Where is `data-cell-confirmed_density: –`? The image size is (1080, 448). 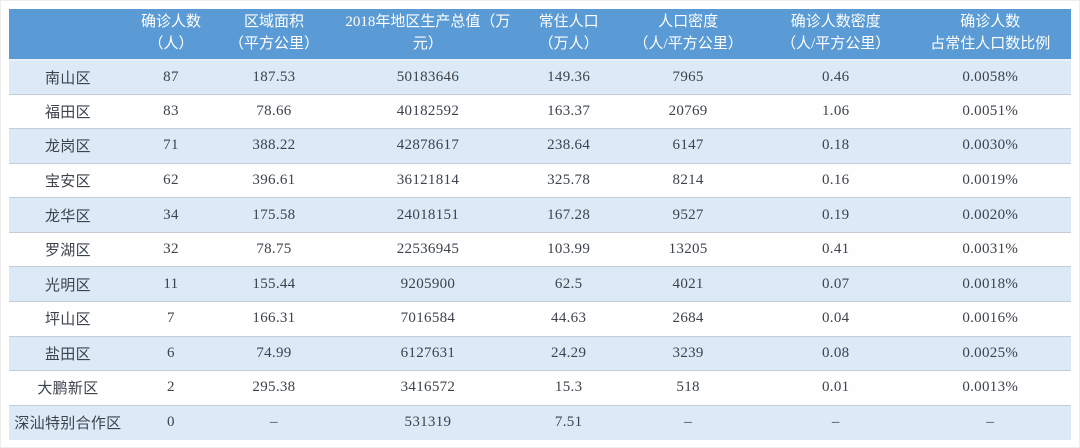
data-cell-confirmed_density: – is located at coordinates (835, 422).